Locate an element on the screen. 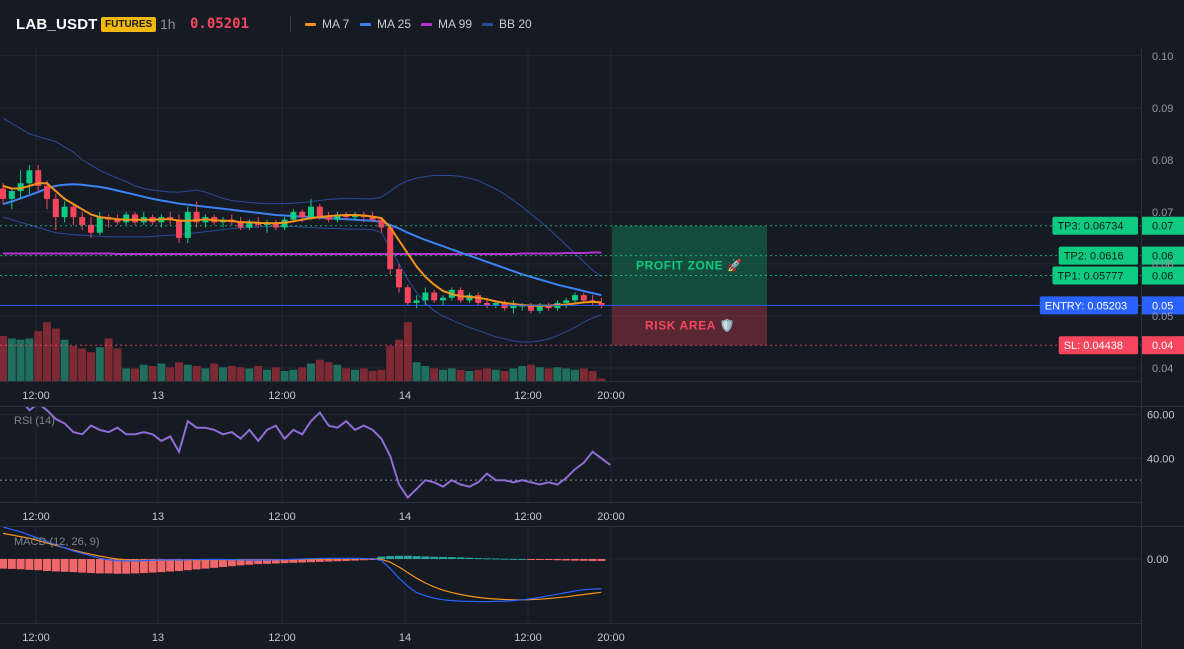  level-tag-tp2 is located at coordinates (1098, 255).